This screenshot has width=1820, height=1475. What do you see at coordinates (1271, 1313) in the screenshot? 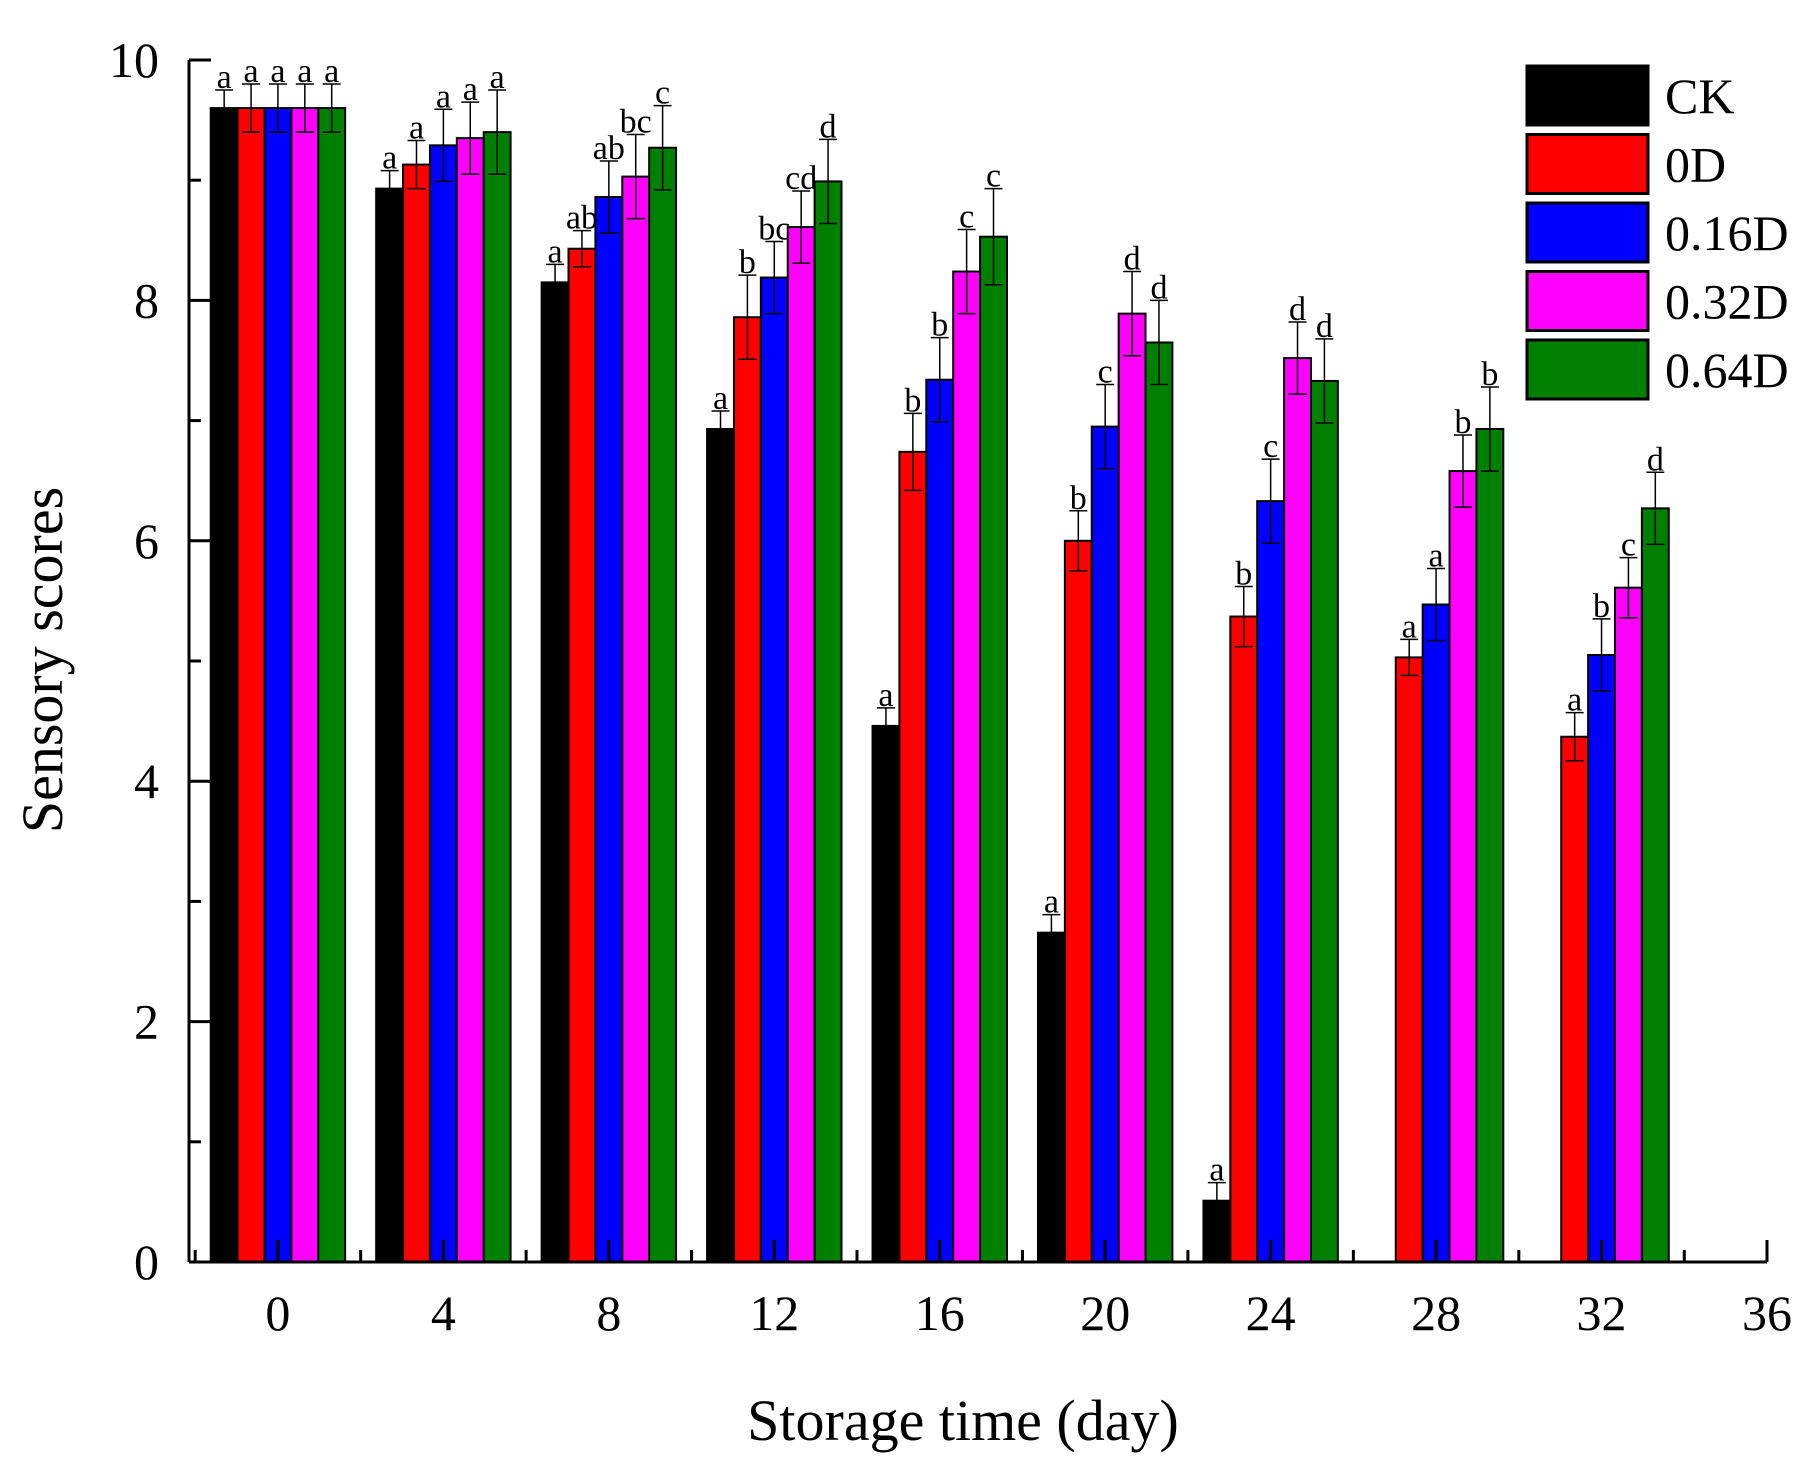
I see `x-tick-label: 24` at bounding box center [1271, 1313].